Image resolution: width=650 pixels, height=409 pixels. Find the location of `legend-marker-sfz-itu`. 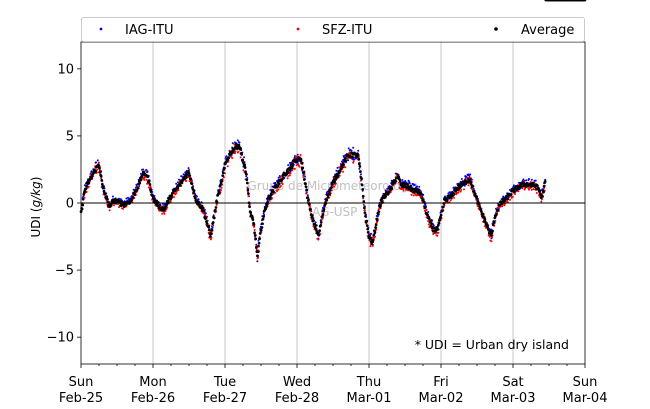

legend-marker-sfz-itu is located at coordinates (298, 29).